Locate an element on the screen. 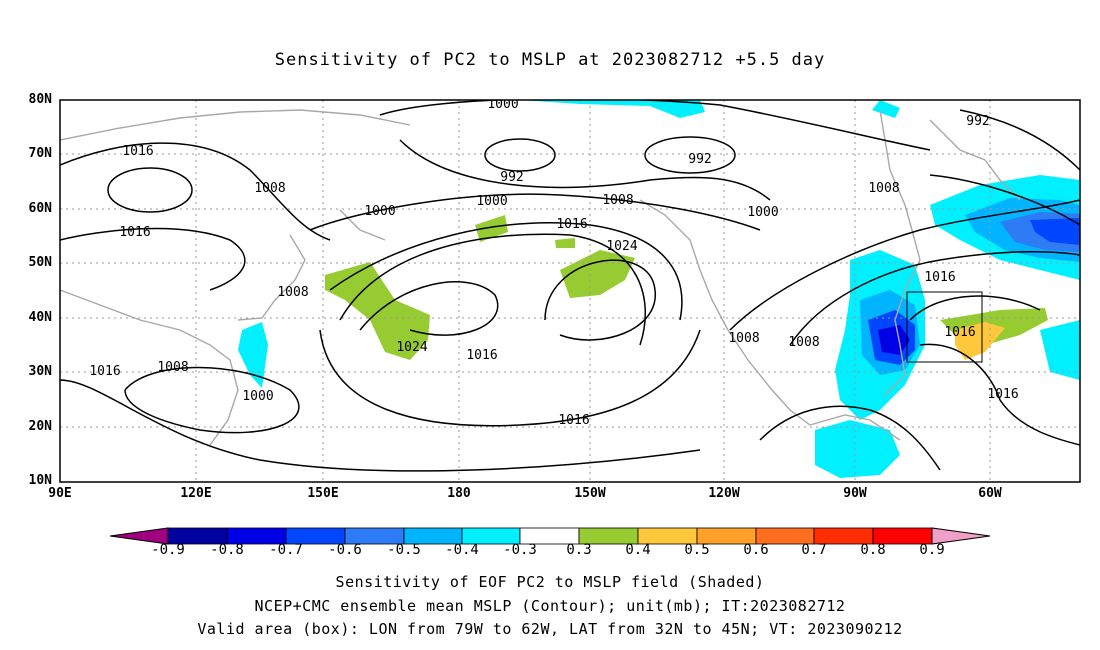  colorbar-label: -0.6 is located at coordinates (345, 550).